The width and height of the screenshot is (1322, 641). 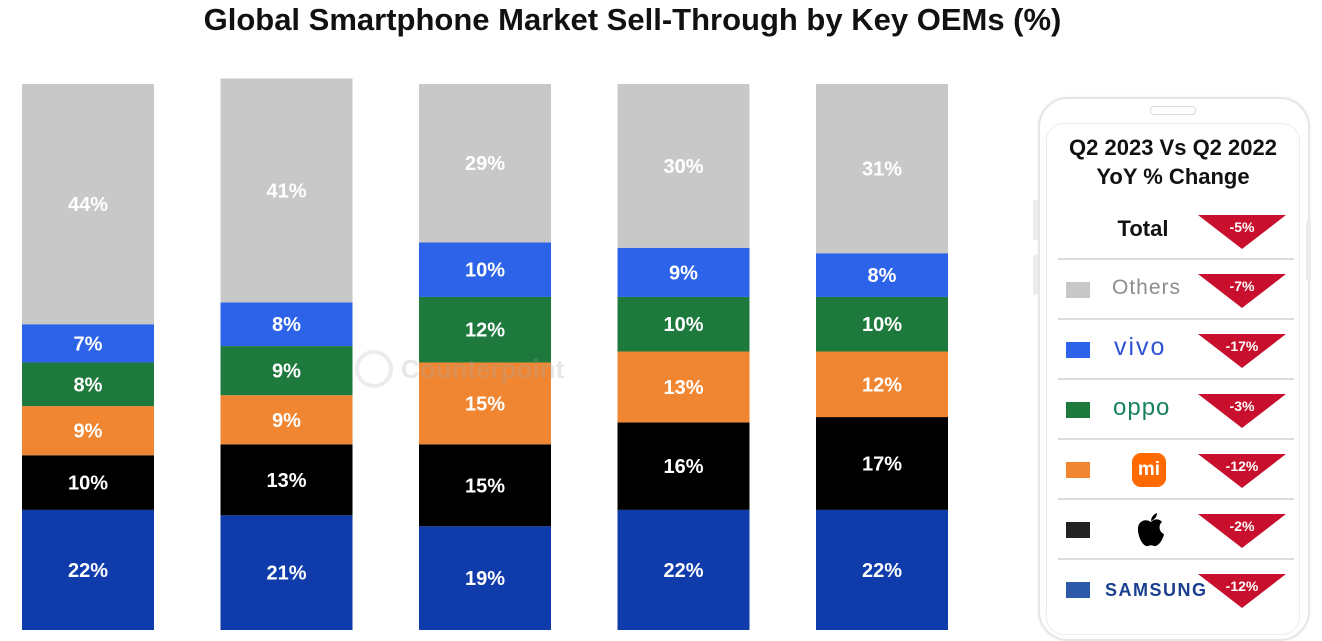 I want to click on data-label-apple-3: 15%, so click(x=485, y=486).